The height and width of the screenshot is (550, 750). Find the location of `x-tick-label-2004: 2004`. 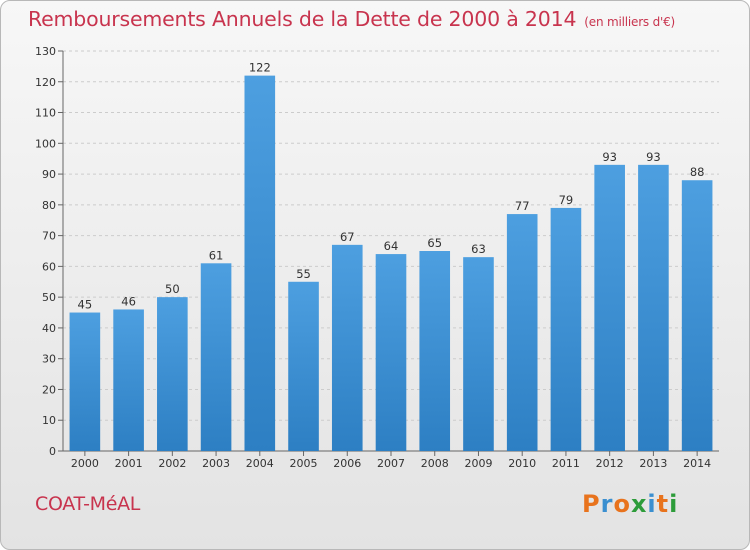

x-tick-label-2004: 2004 is located at coordinates (260, 463).